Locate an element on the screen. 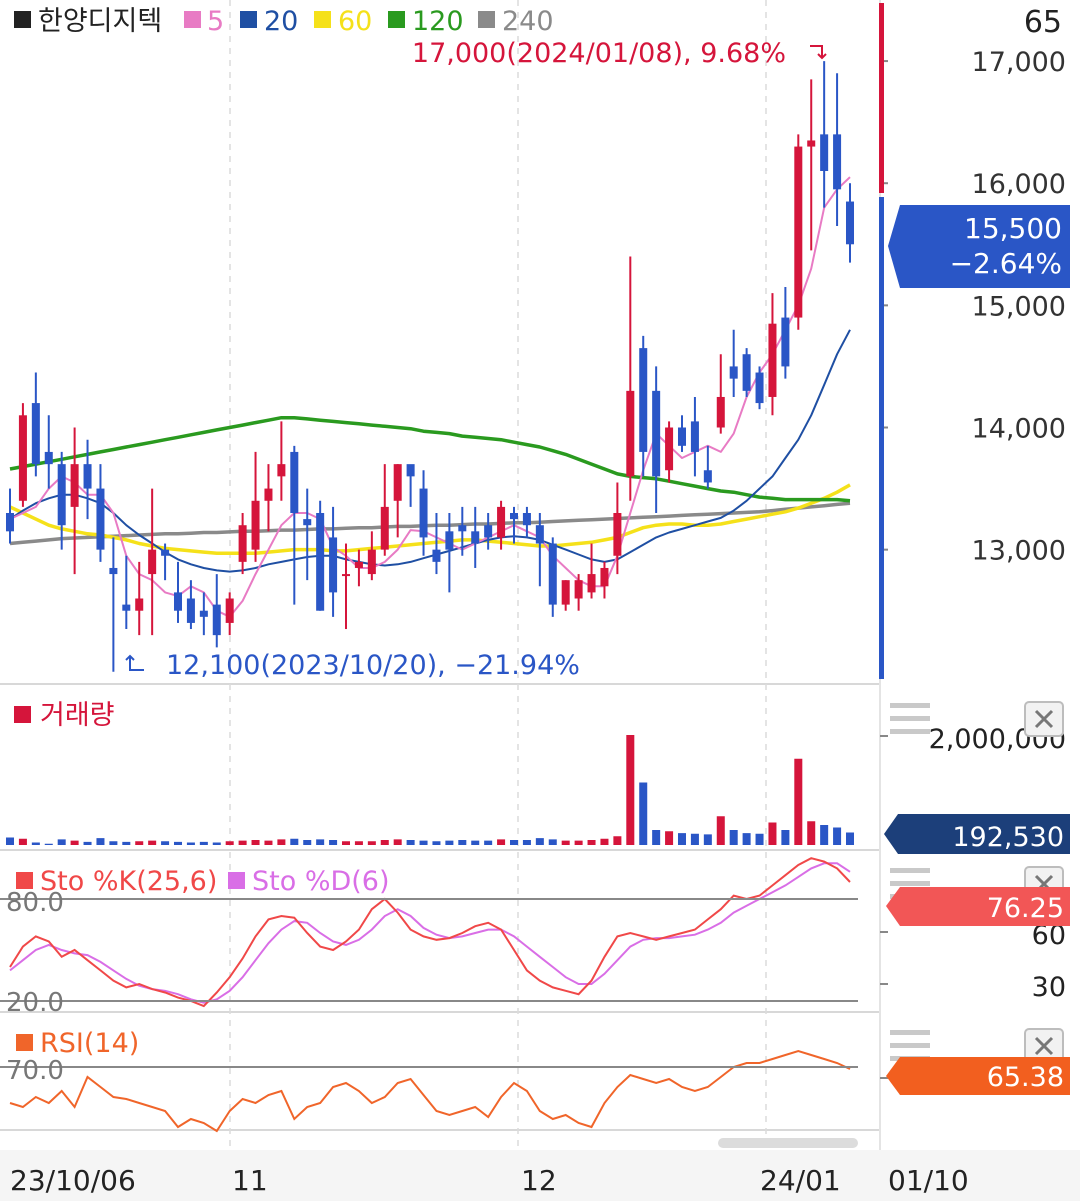 The image size is (1080, 1201). ma240-line is located at coordinates (430, 523).